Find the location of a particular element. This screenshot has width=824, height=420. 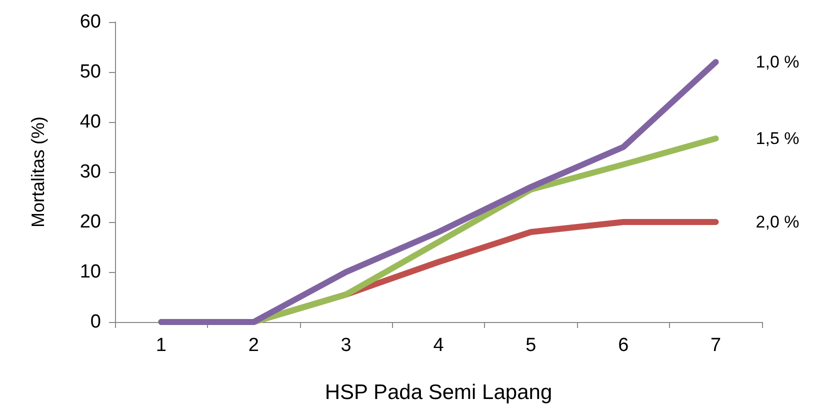

y-tick-label: 0 is located at coordinates (95, 322).